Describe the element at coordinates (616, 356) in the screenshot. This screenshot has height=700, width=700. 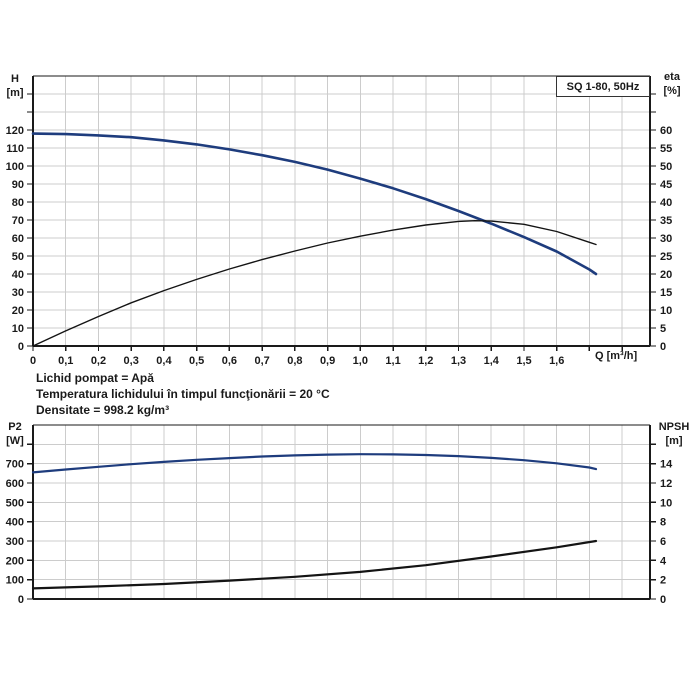
I see `q-axis-label: Q [m³/h]` at that location.